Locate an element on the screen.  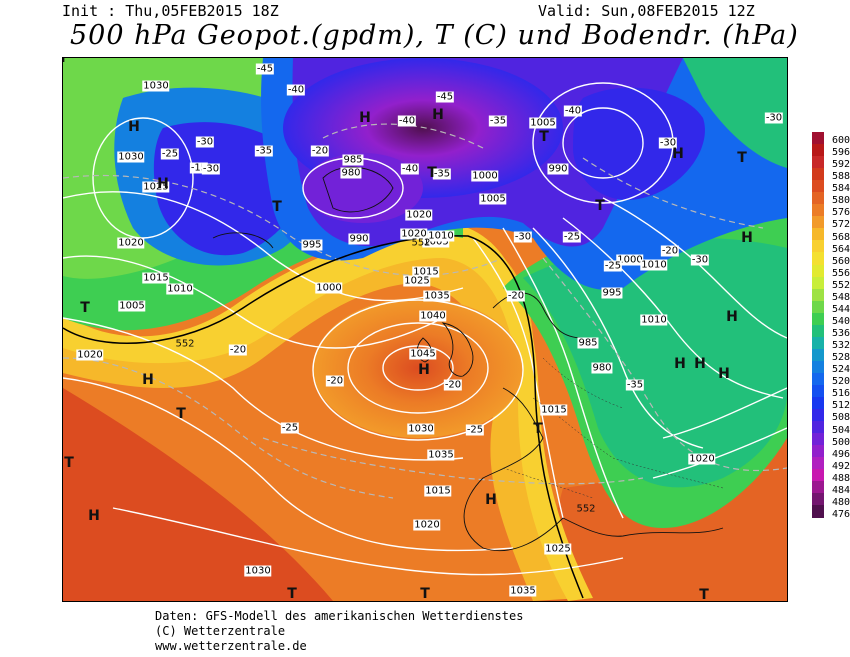
legend-label: 528 is located at coordinates (841, 358).